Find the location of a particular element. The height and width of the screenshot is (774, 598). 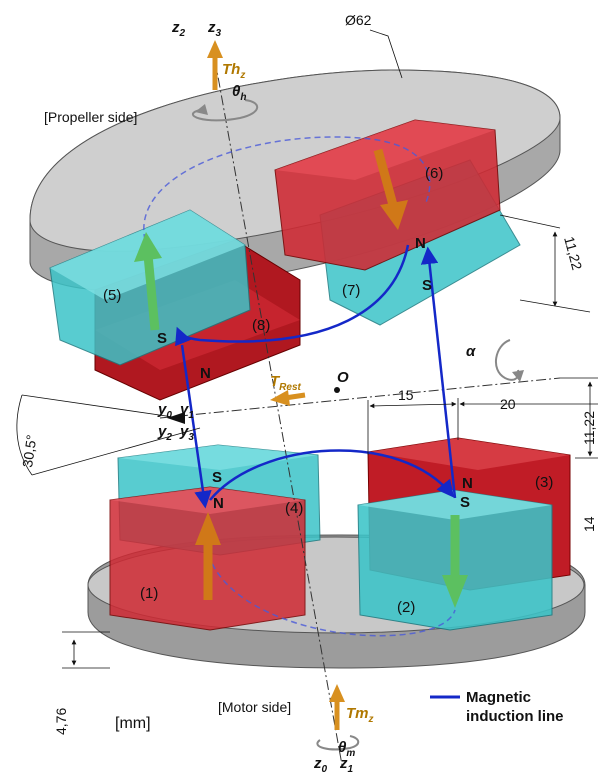

axis-label-y2: y2 is located at coordinates (164, 433).